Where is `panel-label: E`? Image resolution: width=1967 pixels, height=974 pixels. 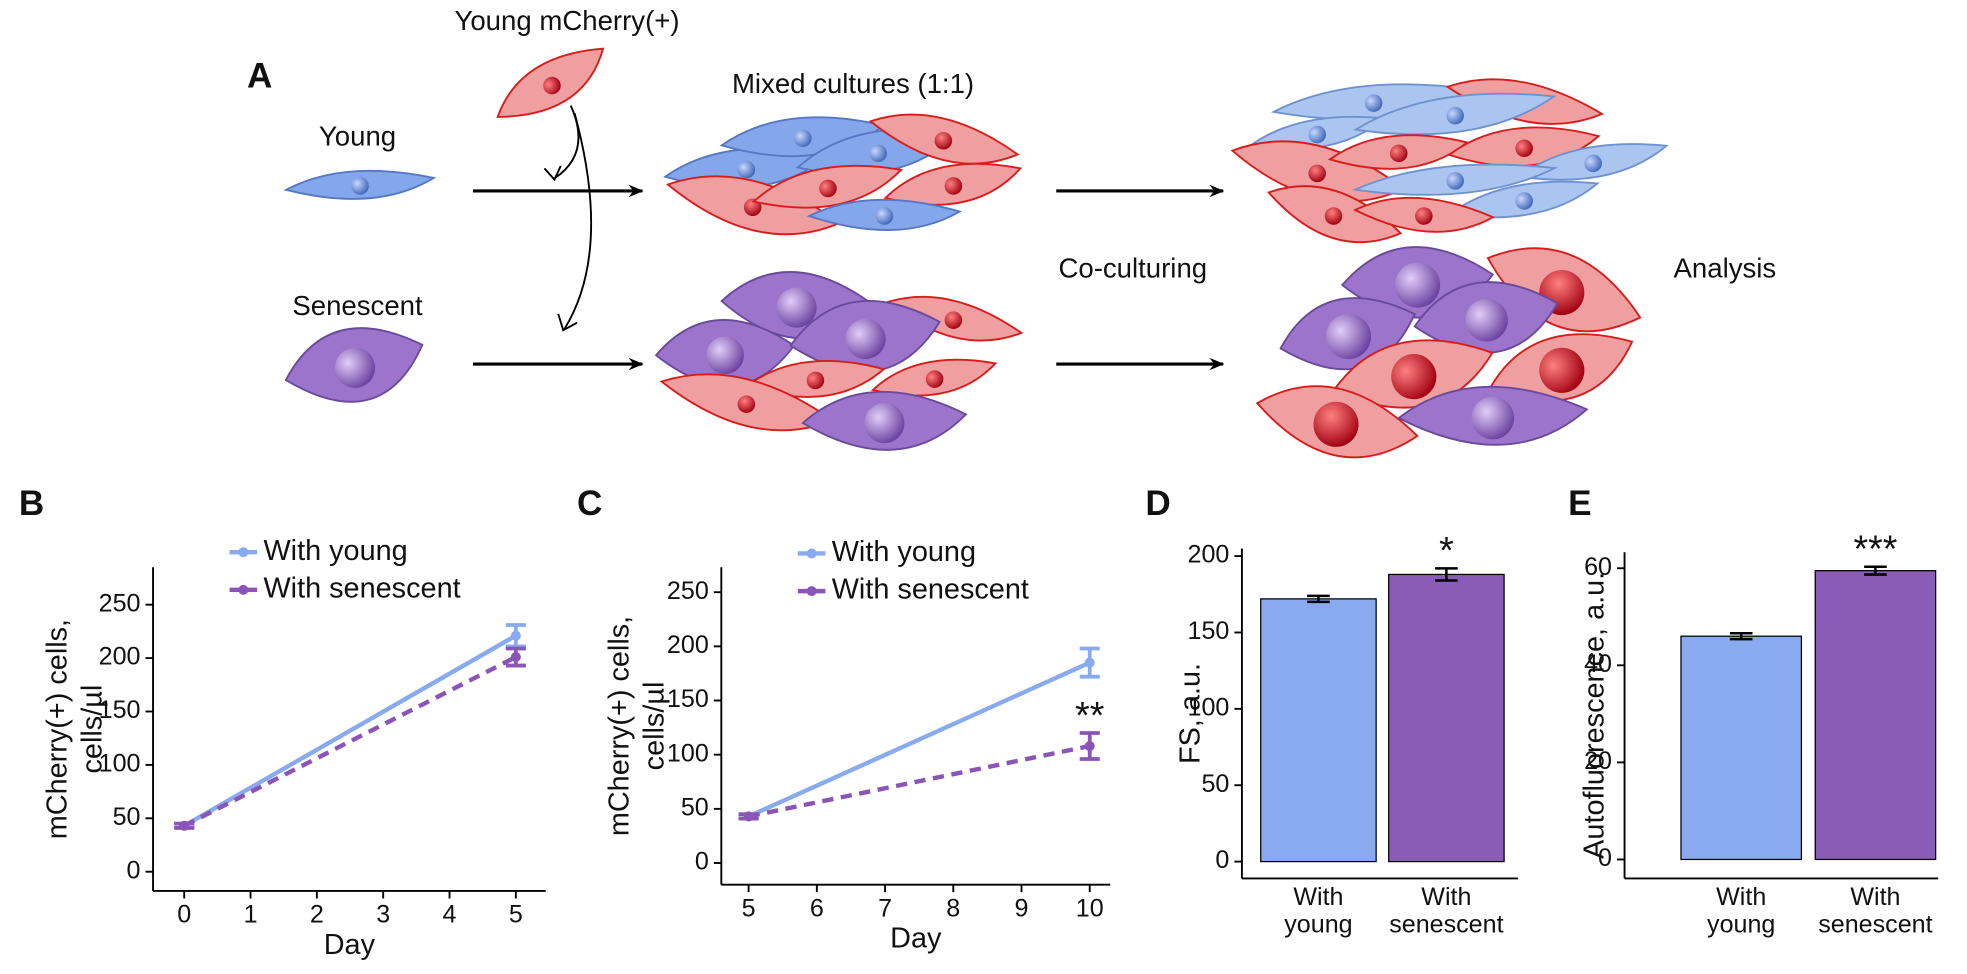
panel-label: E is located at coordinates (1579, 503).